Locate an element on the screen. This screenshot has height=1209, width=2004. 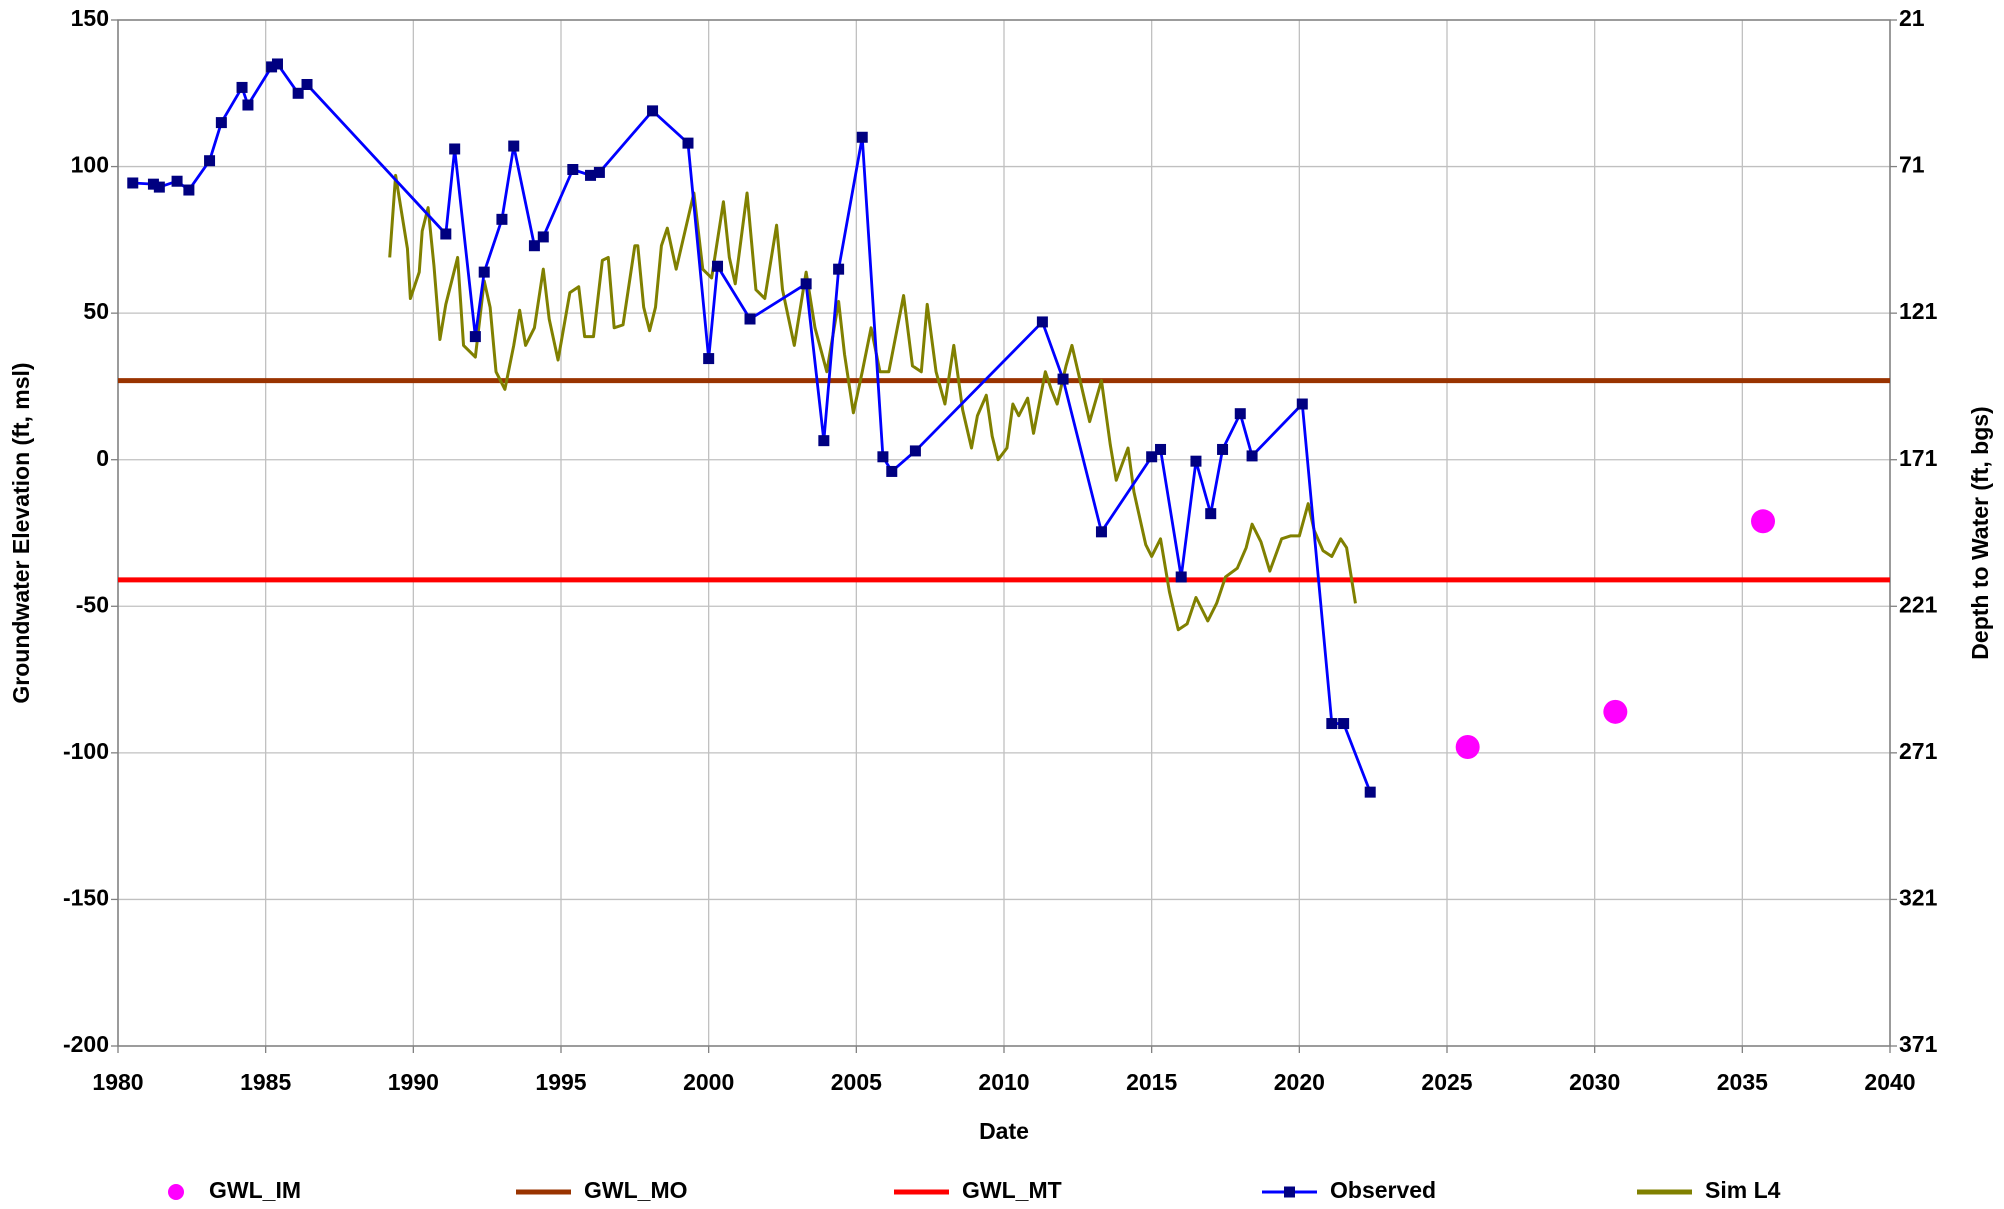
x-tick-label: 1985 is located at coordinates (265, 1082).